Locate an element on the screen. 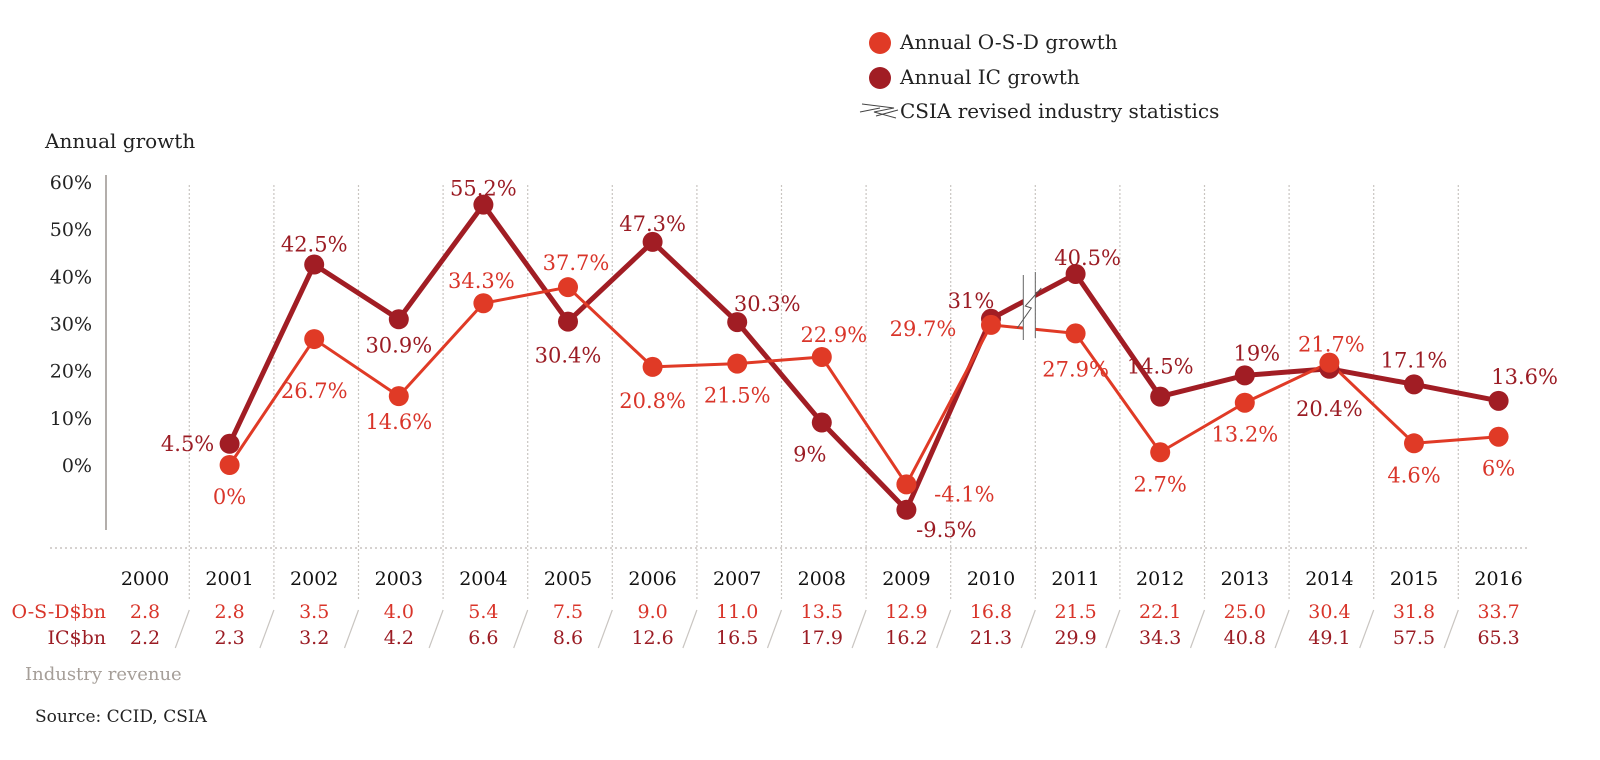 Image resolution: width=1600 pixels, height=760 pixels. y-tick-label: 30% is located at coordinates (71, 325).